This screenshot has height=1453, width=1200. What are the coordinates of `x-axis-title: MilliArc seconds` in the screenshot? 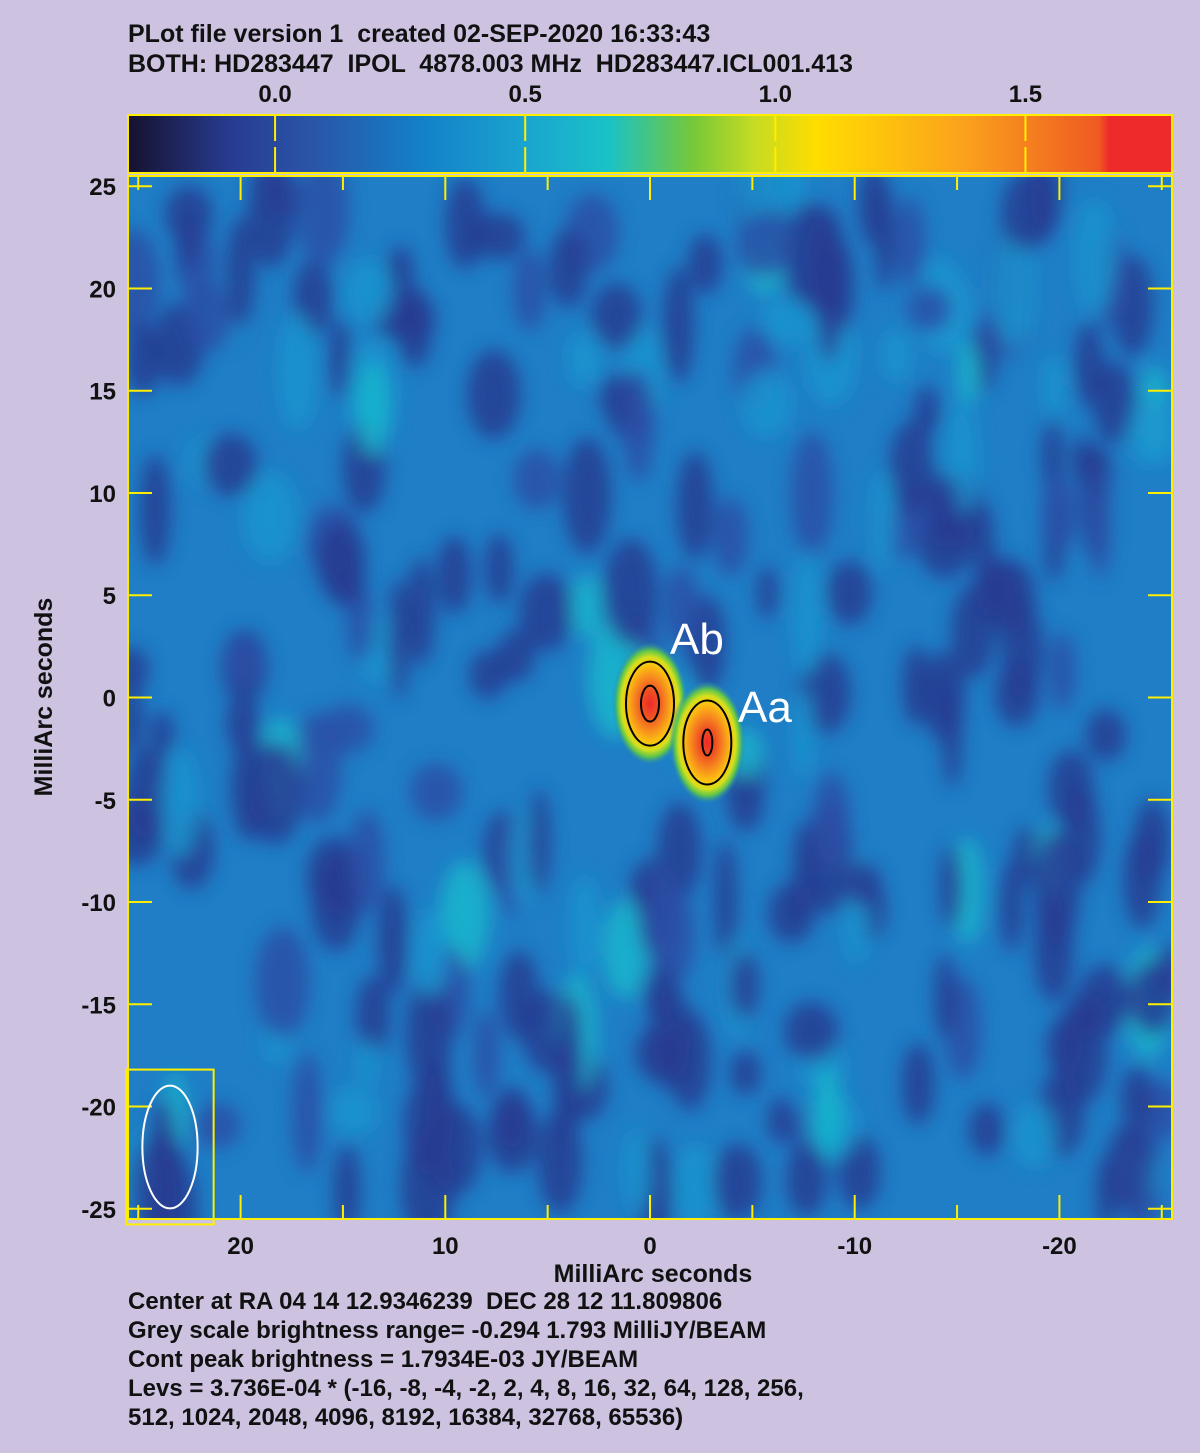 It's located at (653, 1274).